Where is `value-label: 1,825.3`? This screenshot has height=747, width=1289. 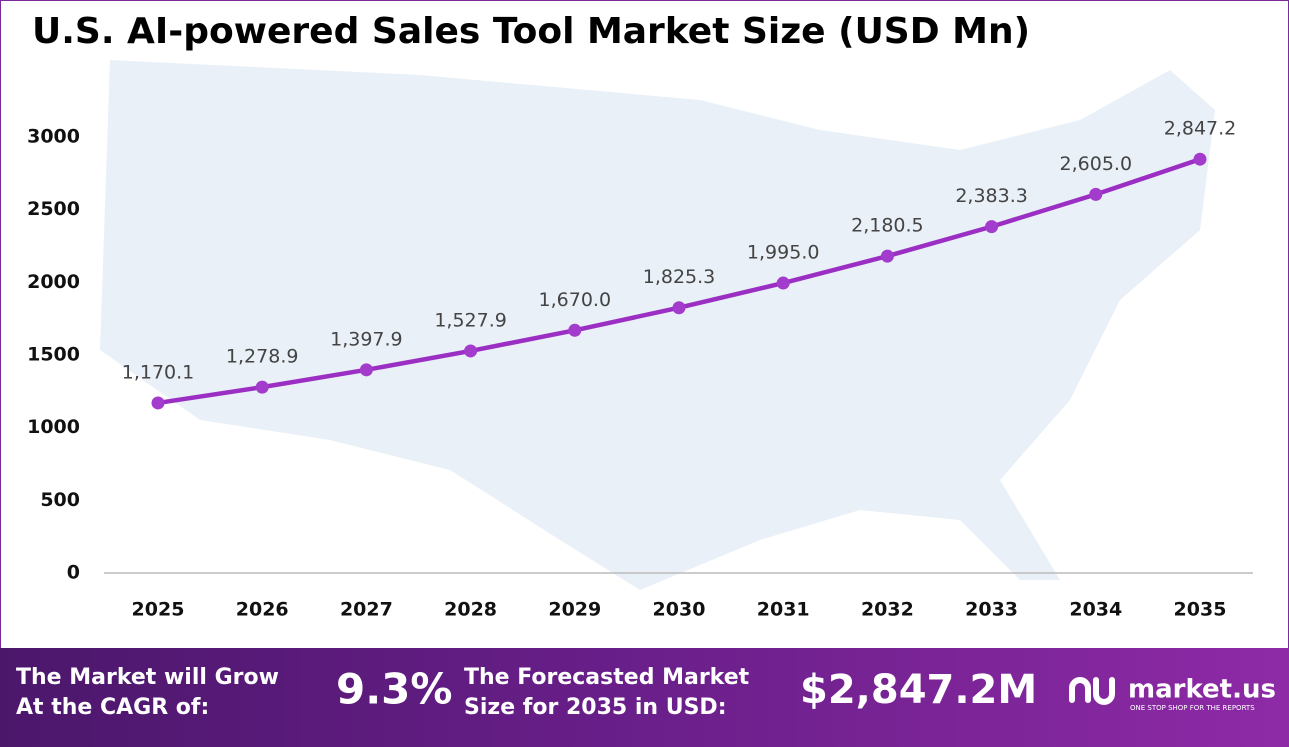
value-label: 1,825.3 is located at coordinates (679, 277).